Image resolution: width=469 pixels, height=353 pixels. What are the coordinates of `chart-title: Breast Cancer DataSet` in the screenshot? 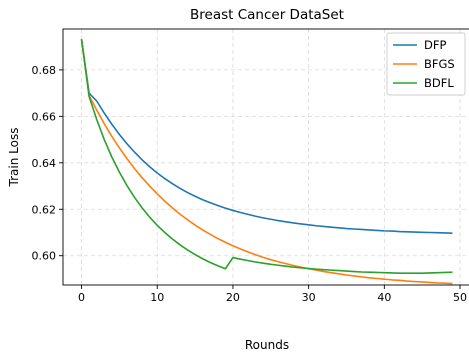 It's located at (267, 15).